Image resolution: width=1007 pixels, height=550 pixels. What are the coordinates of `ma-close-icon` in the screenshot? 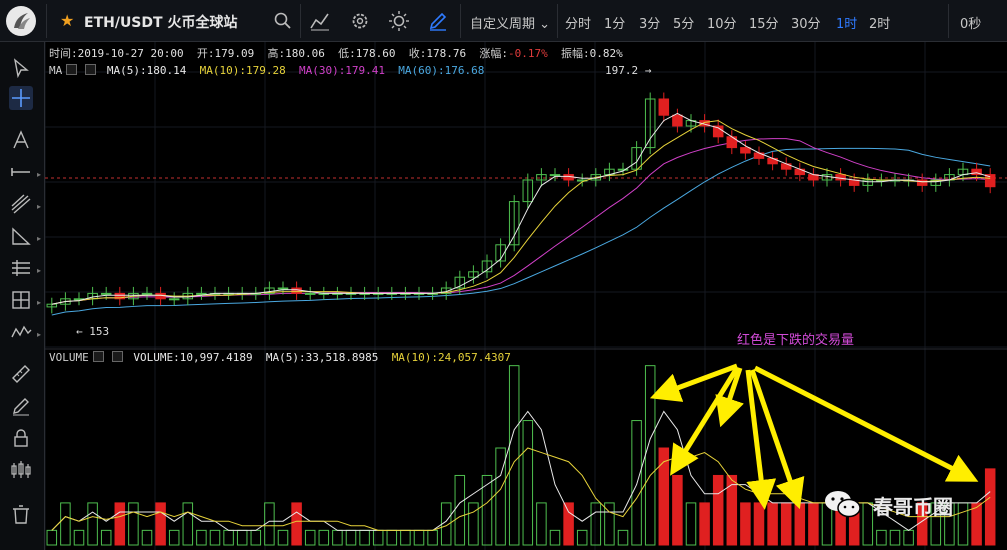 It's located at (91, 69).